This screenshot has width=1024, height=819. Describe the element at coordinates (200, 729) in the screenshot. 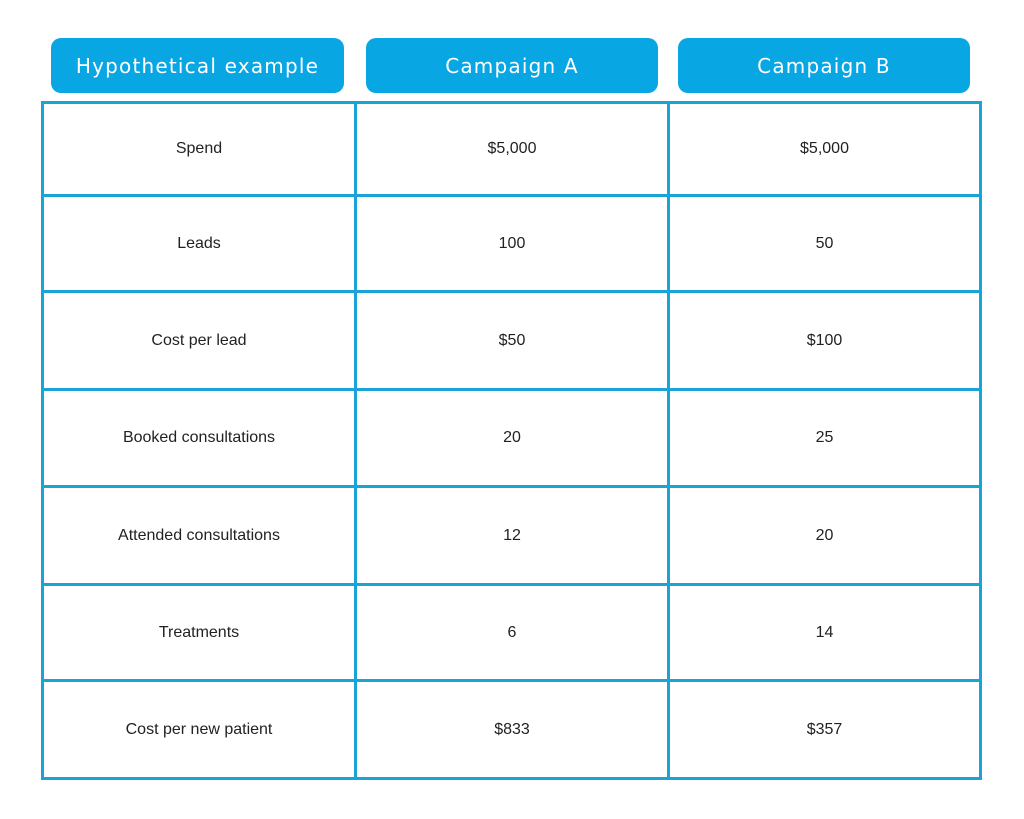

I see `cell-row-label: Cost per new patient` at that location.